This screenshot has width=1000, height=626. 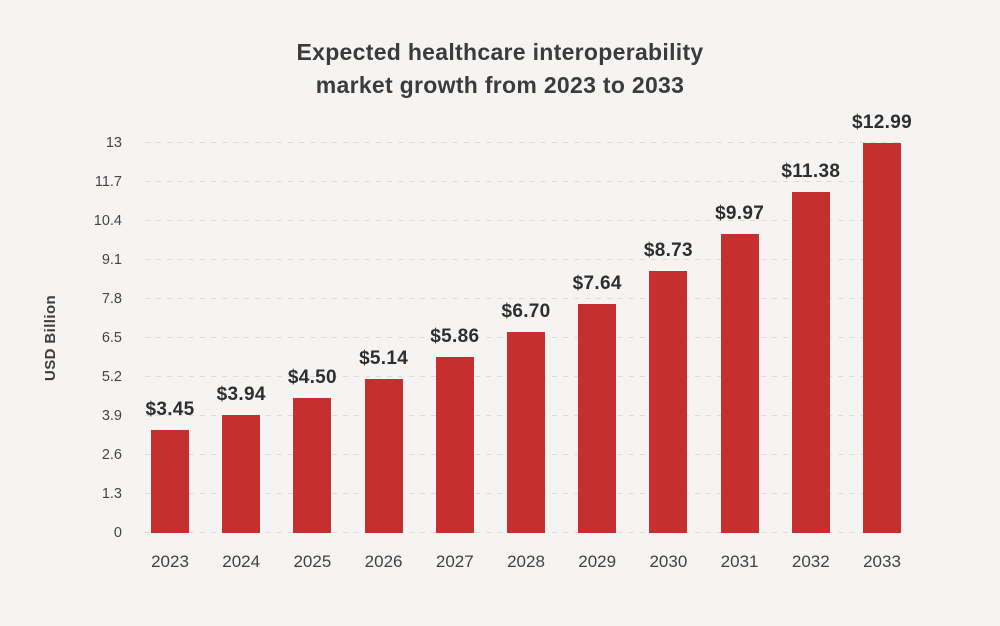 What do you see at coordinates (111, 260) in the screenshot?
I see `y-tick-label: 9.1` at bounding box center [111, 260].